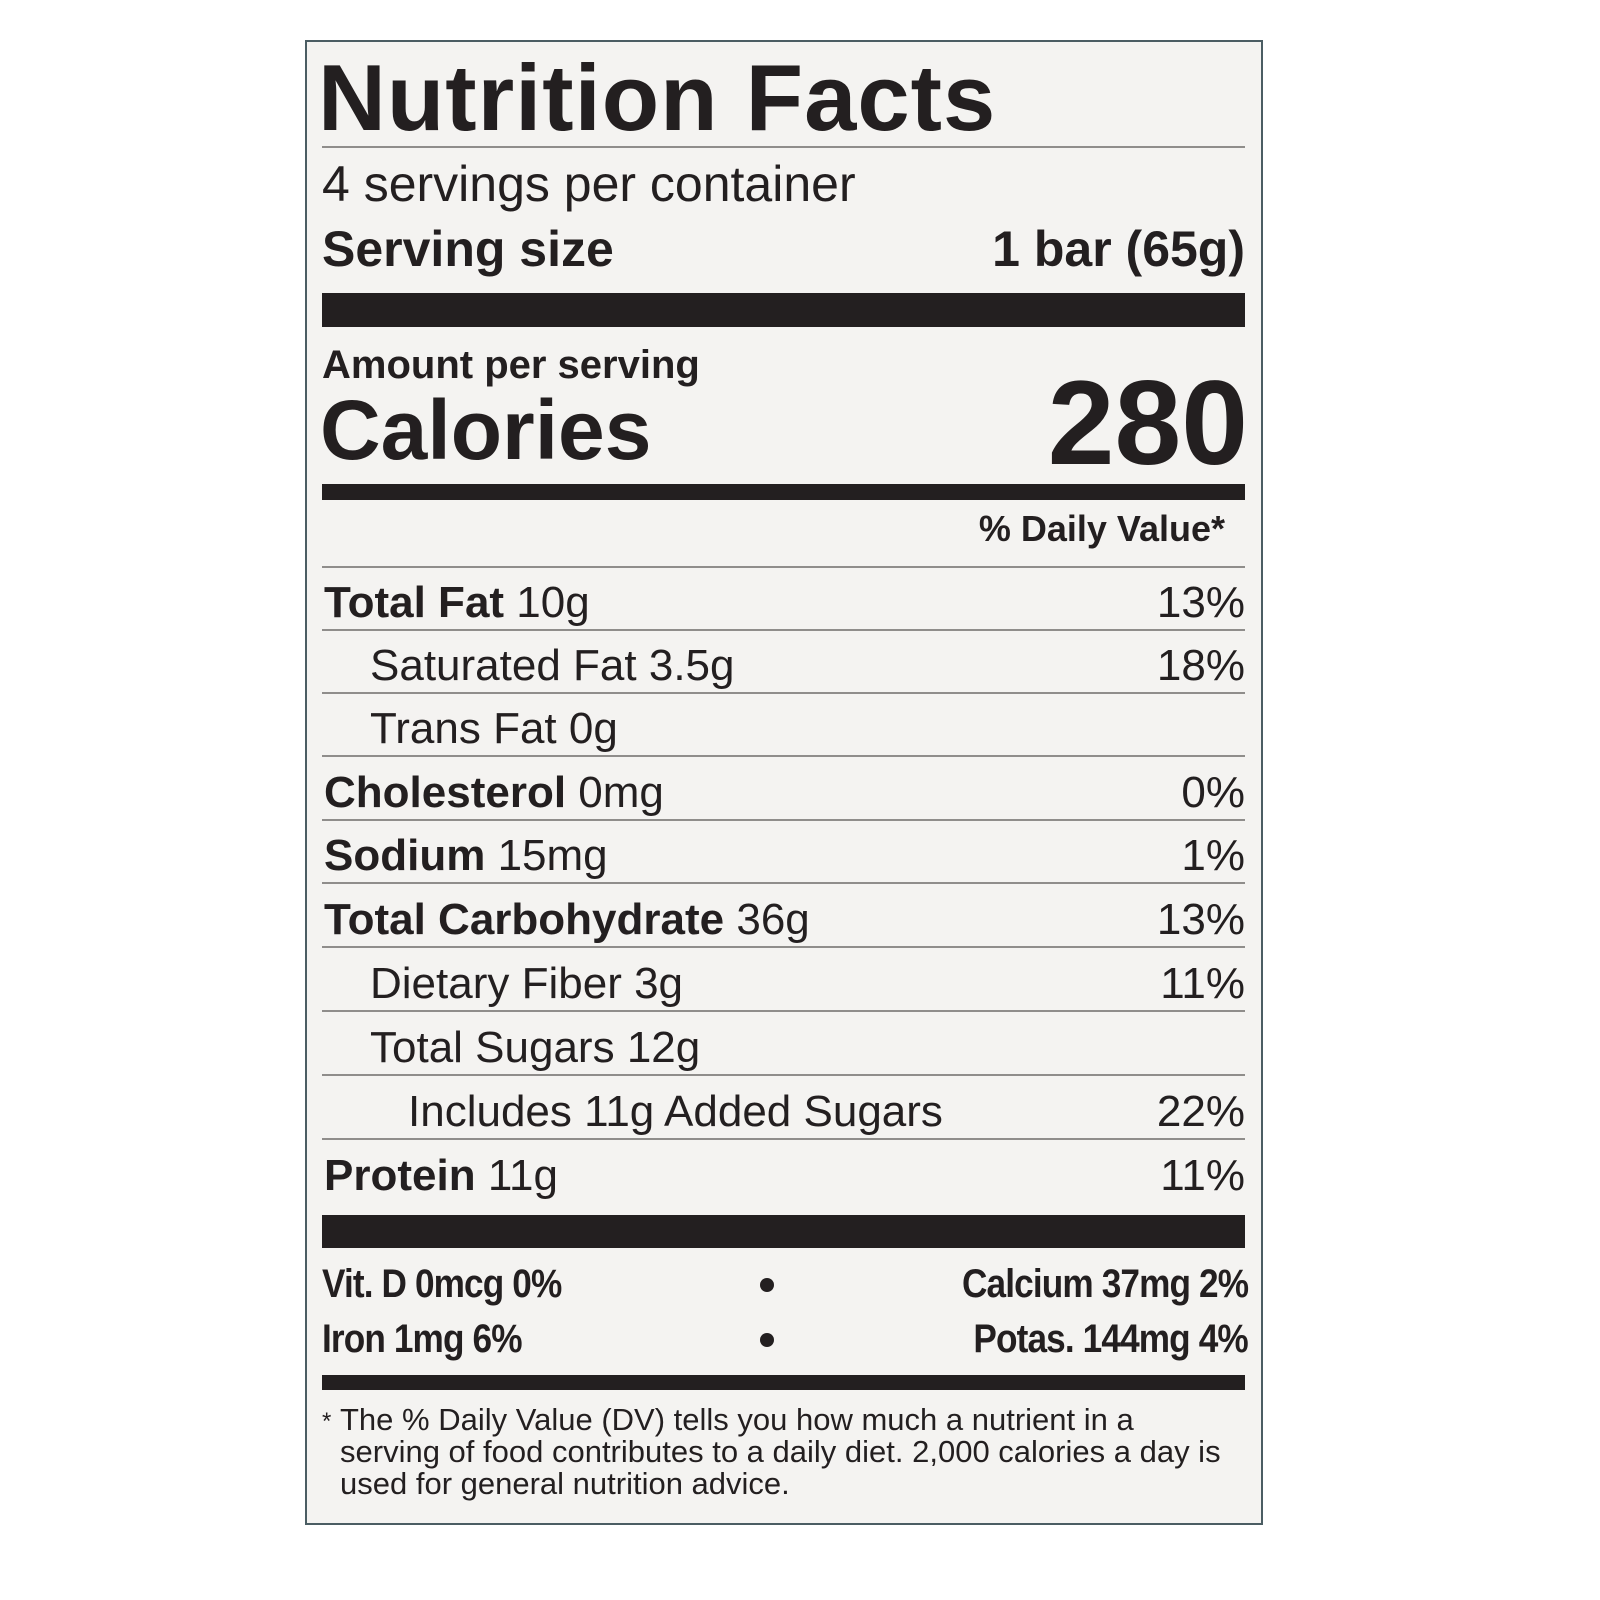 Image resolution: width=1600 pixels, height=1600 pixels. Describe the element at coordinates (442, 1284) in the screenshot. I see `vitamin: Vit. D 0mcg 0%` at that location.